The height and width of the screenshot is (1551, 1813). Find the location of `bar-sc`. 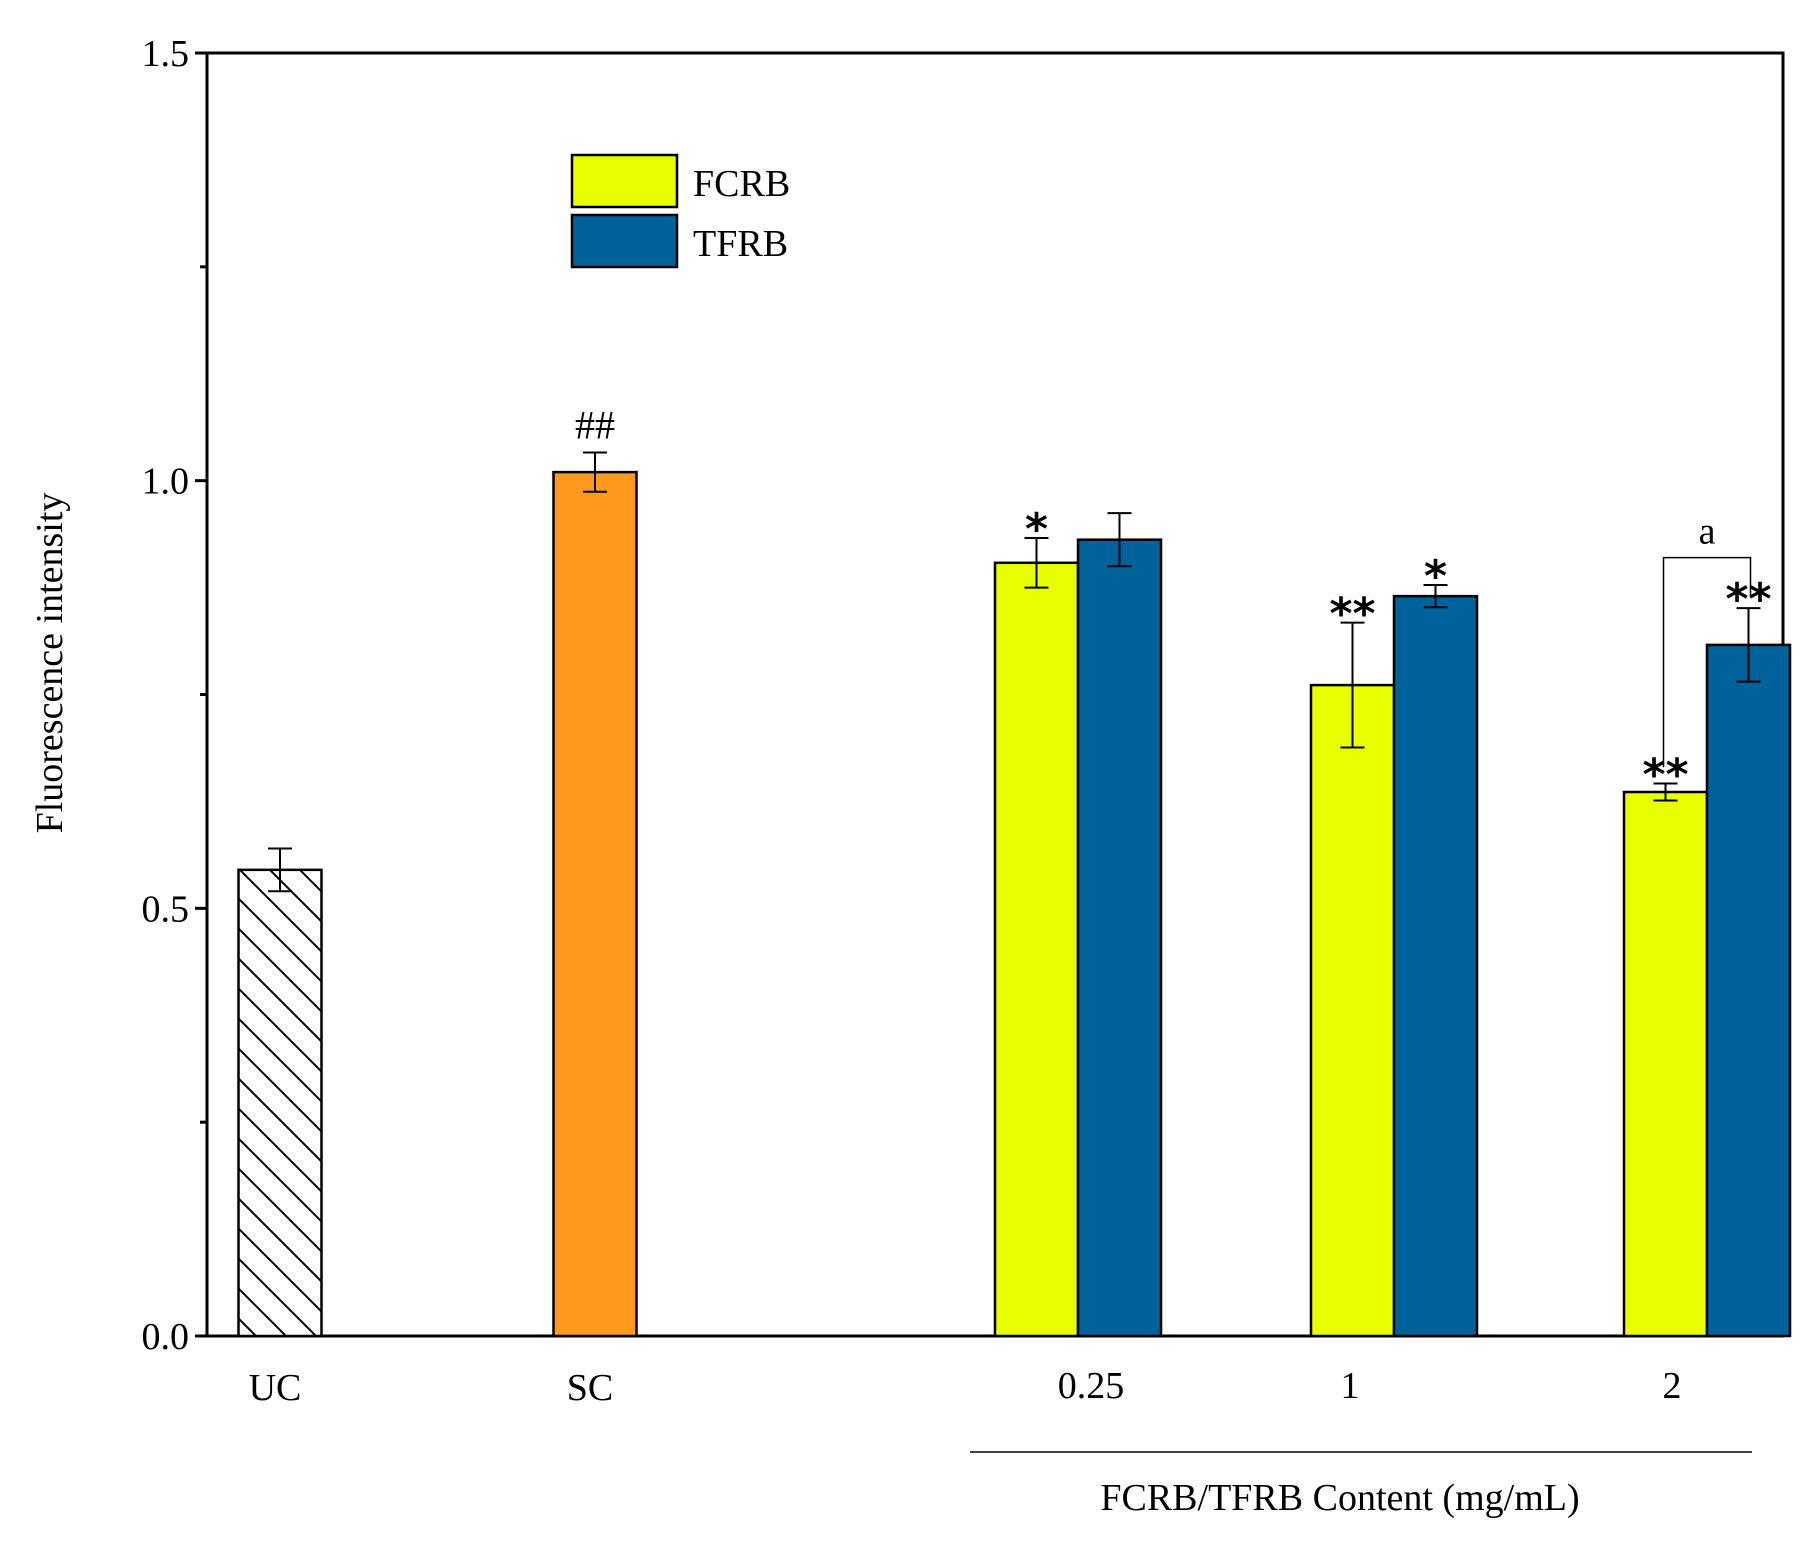

bar-sc is located at coordinates (595, 904).